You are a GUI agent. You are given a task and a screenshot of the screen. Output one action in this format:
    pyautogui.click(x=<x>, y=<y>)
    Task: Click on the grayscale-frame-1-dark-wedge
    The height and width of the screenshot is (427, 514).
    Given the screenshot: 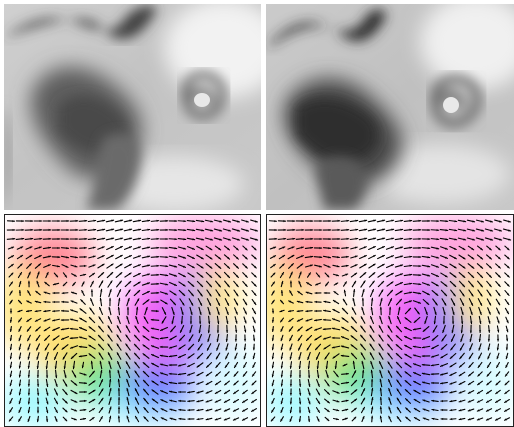 What is the action you would take?
    pyautogui.click(x=113, y=171)
    